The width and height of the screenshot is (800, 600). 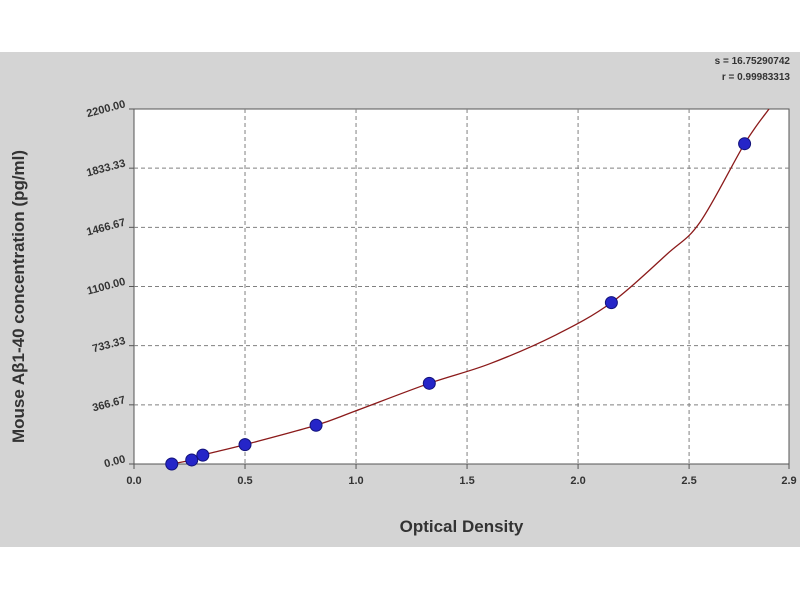 I want to click on y-axis-title: Mouse Aβ1-40 concentration (pg/ml), so click(x=18, y=296).